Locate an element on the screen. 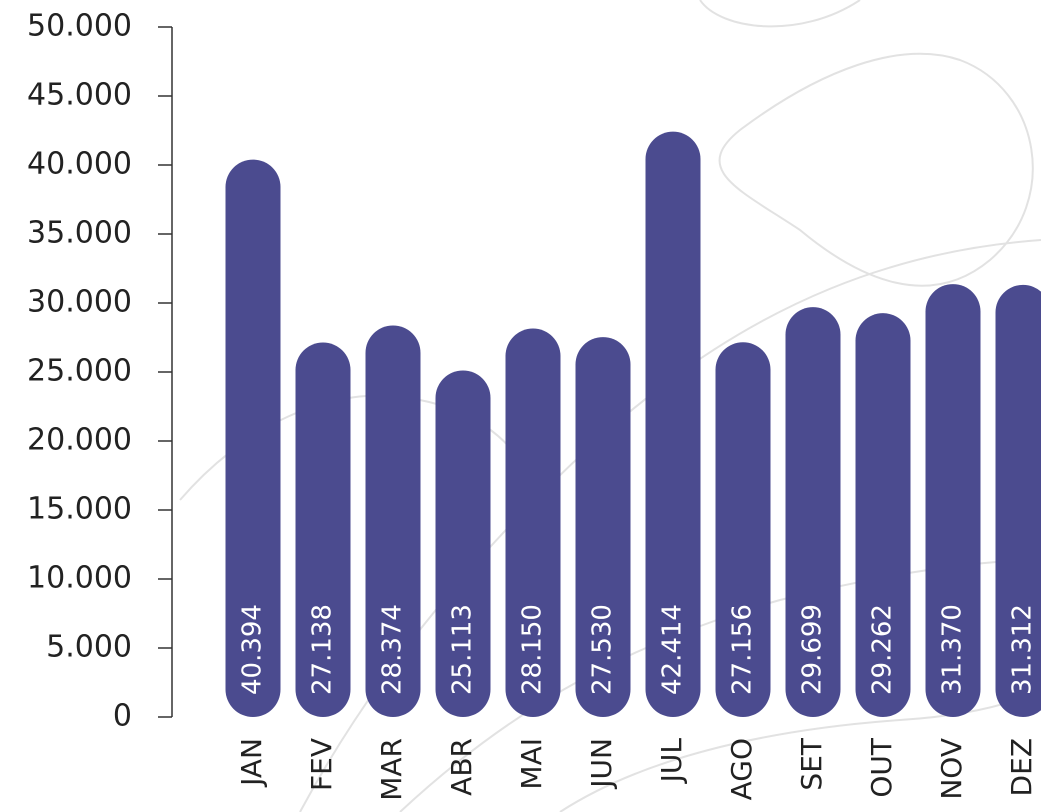 This screenshot has width=1041, height=812. y-tick-label: 15.000 is located at coordinates (79, 509).